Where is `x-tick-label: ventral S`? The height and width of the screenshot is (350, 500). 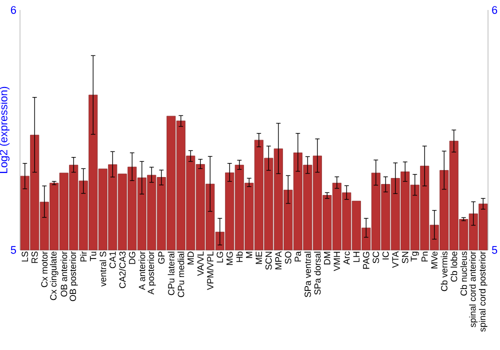
x-tick-label: ventral S is located at coordinates (103, 269).